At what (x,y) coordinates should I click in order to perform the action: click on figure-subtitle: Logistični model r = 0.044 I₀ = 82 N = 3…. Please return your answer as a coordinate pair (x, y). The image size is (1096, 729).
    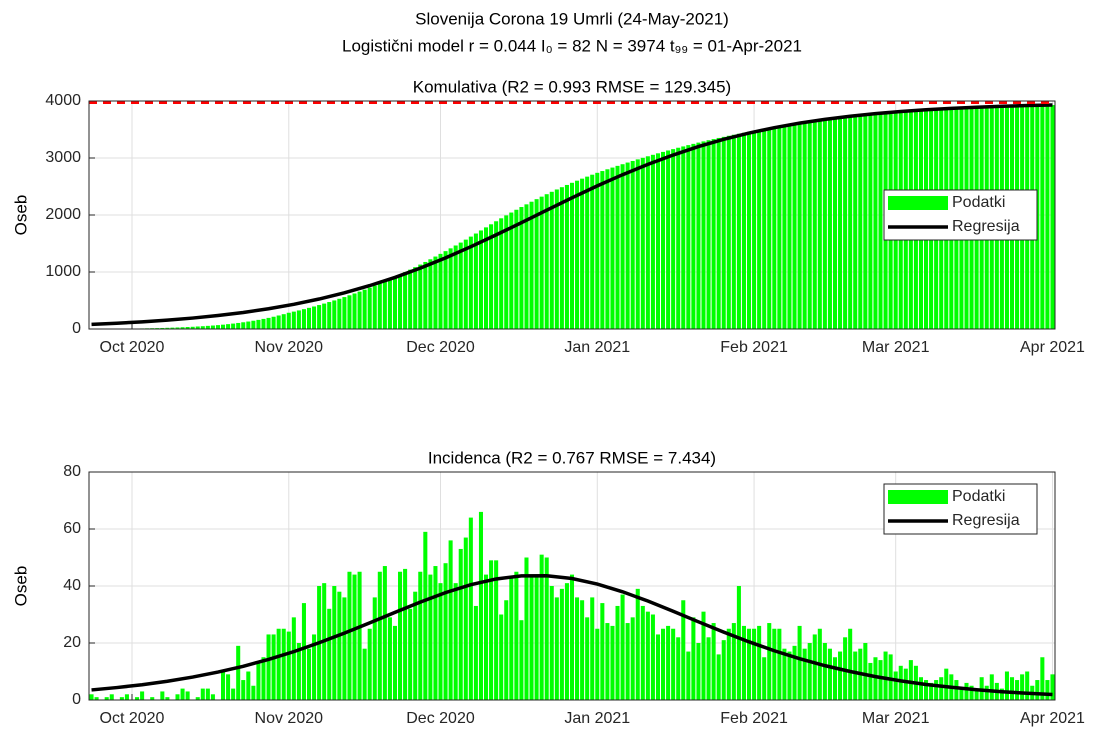
    Looking at the image, I should click on (572, 45).